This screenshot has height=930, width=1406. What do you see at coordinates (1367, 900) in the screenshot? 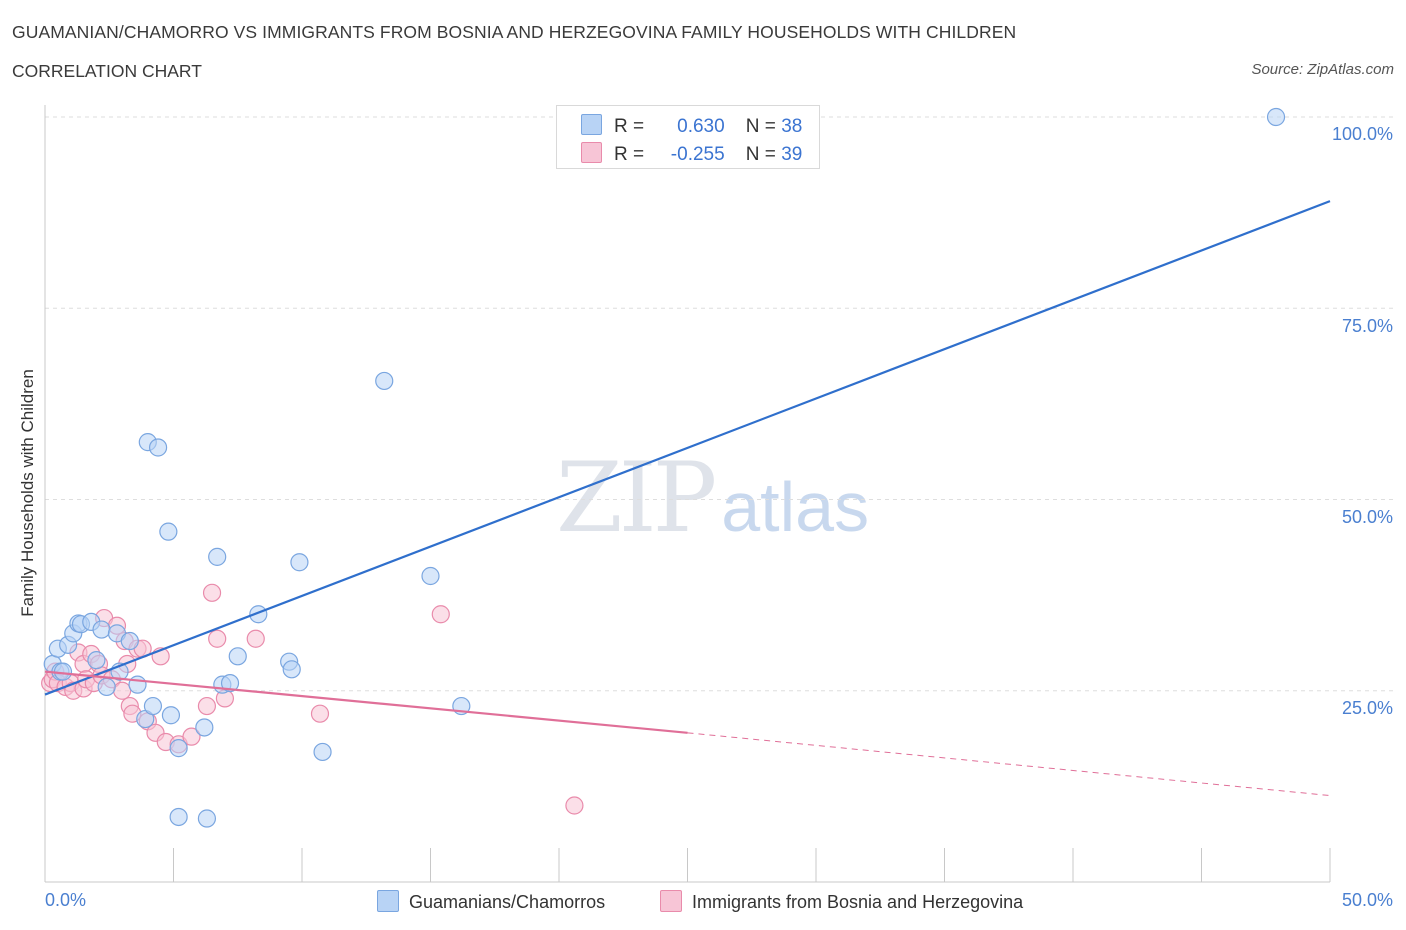
I see `x-tick-label-max: 50.0%` at bounding box center [1367, 900].